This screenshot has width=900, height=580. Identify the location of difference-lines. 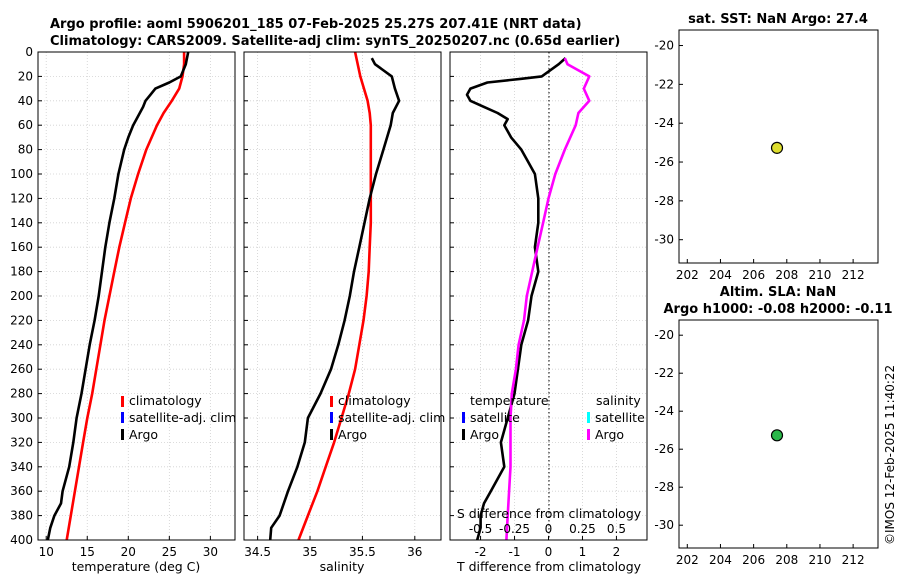
(528, 299).